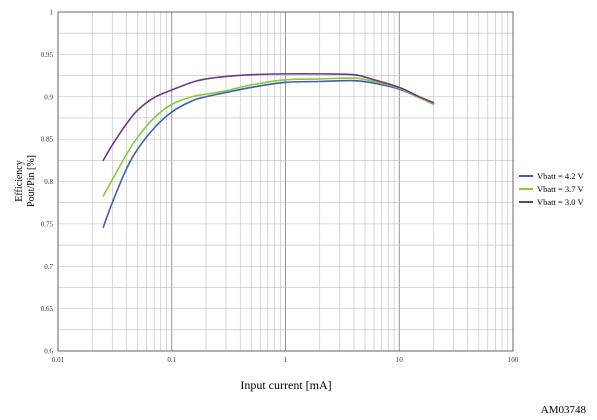 This screenshot has height=420, width=597. I want to click on x-axis-title: Input current [mA], so click(285, 385).